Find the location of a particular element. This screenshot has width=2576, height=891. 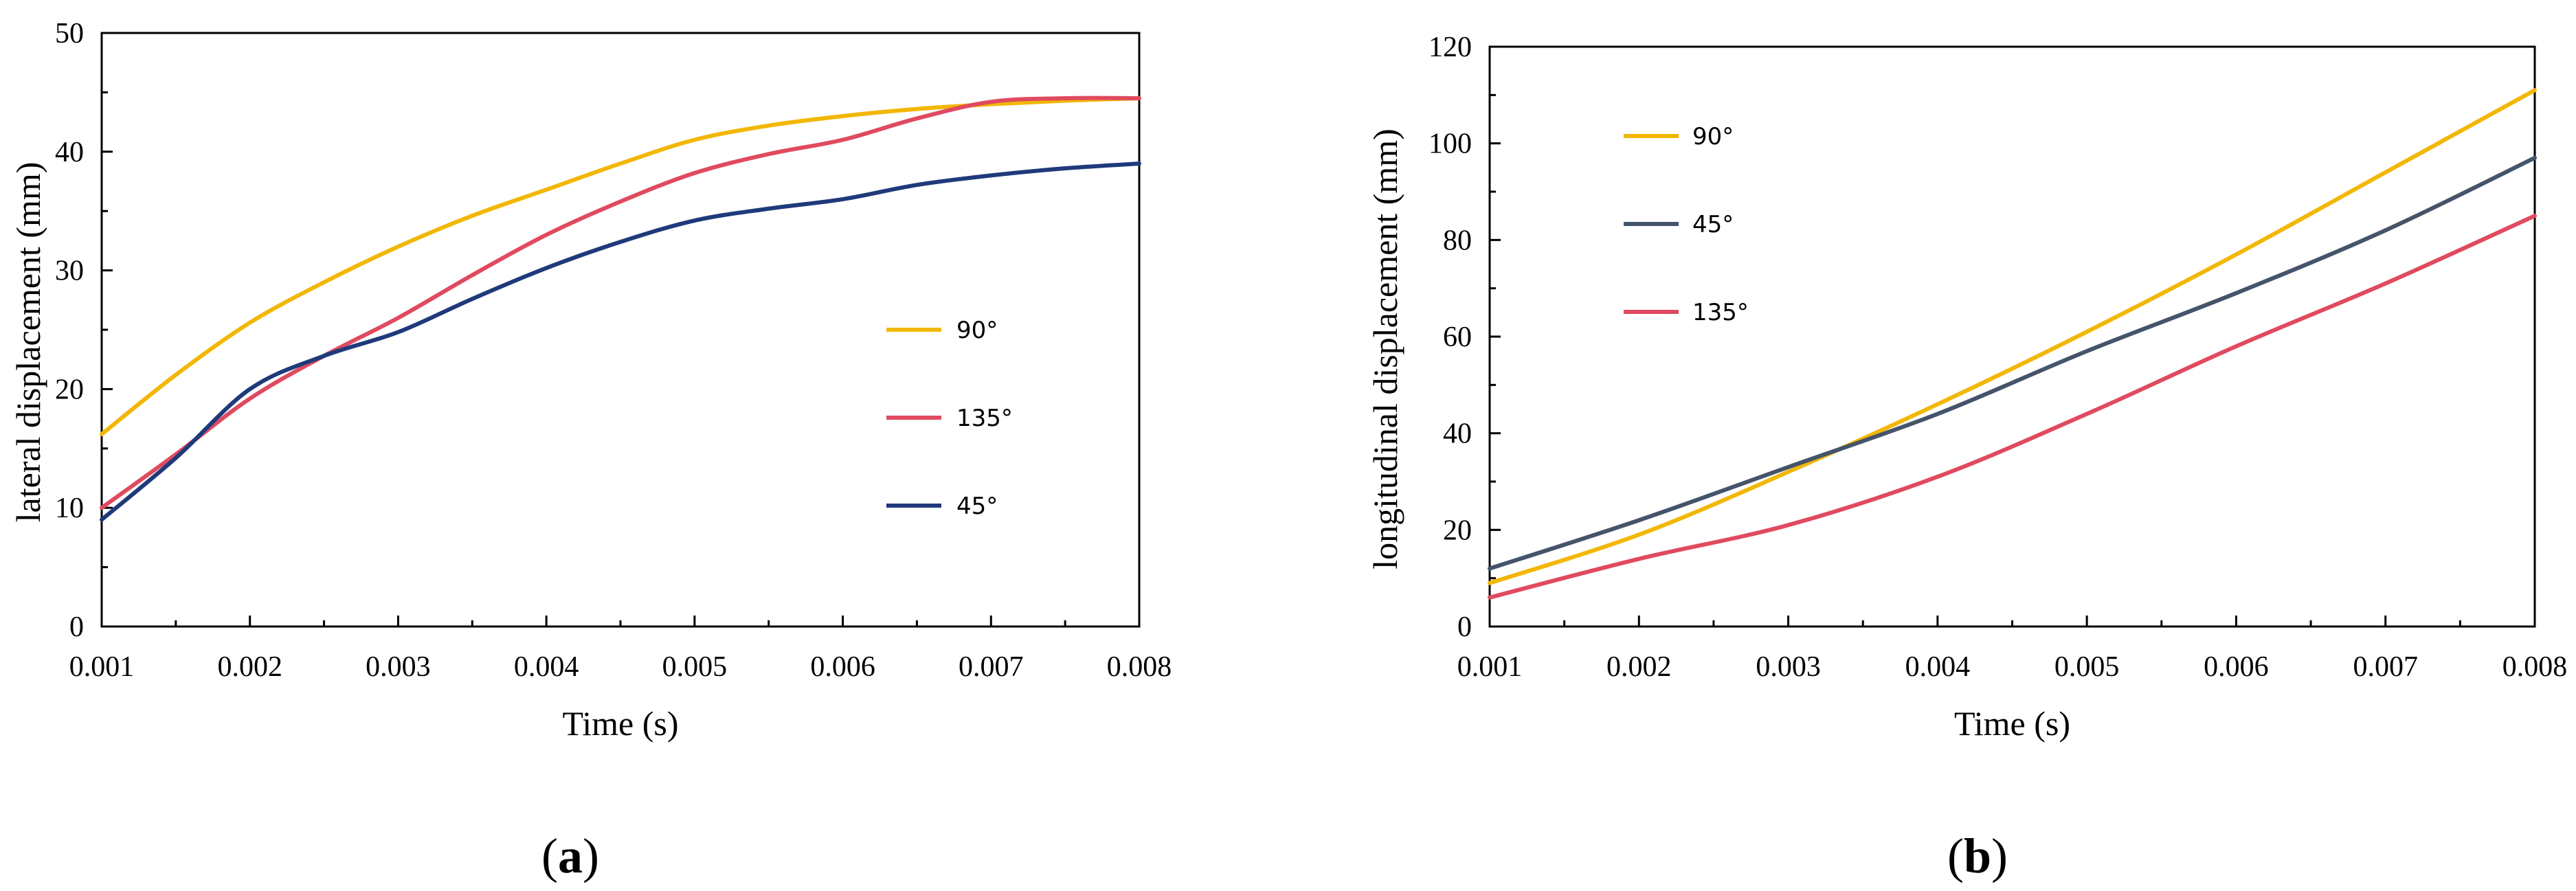

caption-letter: b is located at coordinates (1977, 855).